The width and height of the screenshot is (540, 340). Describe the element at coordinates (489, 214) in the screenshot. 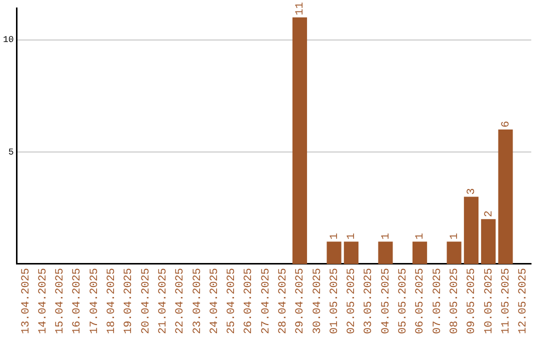

I see `data-label: 2` at that location.